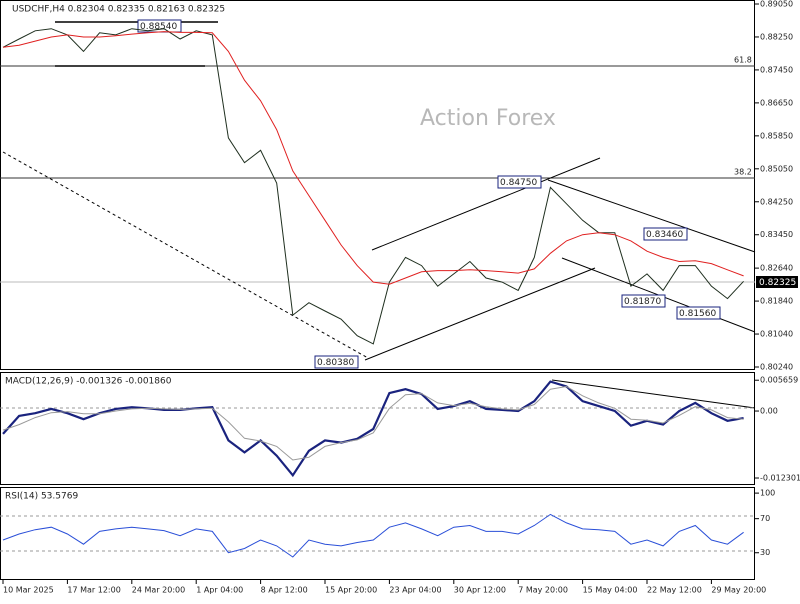  What do you see at coordinates (765, 552) in the screenshot?
I see `y-tick-label: 30` at bounding box center [765, 552].